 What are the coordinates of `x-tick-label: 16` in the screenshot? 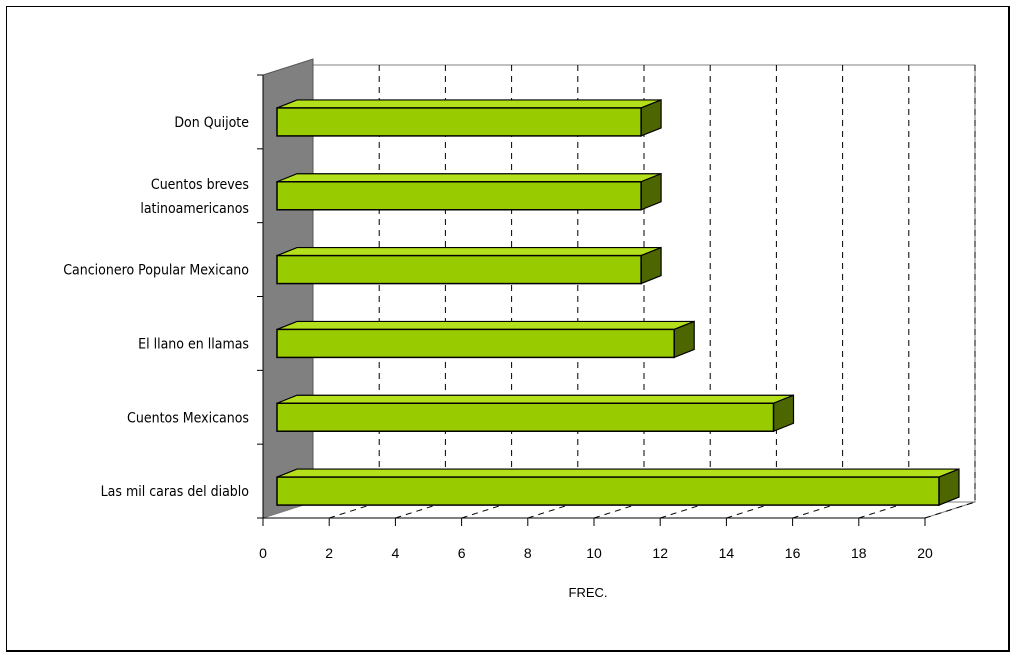 It's located at (793, 553).